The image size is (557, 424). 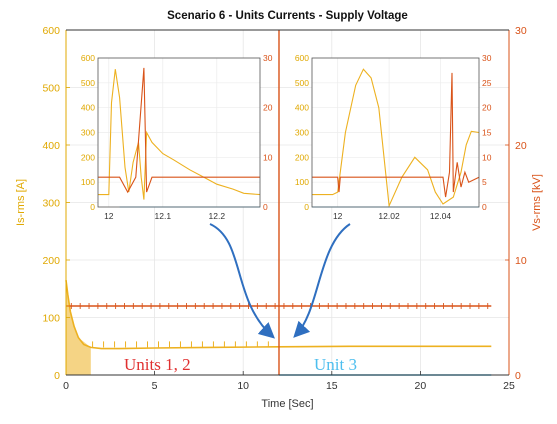 I want to click on inset-x-tick-label: 12.2, so click(x=217, y=216).